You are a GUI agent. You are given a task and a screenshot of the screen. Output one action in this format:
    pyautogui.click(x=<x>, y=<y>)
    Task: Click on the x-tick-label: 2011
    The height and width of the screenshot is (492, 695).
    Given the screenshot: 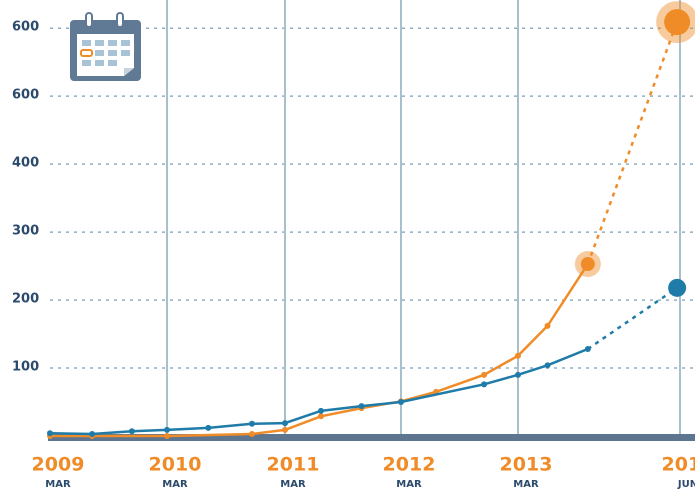 What is the action you would take?
    pyautogui.click(x=293, y=465)
    